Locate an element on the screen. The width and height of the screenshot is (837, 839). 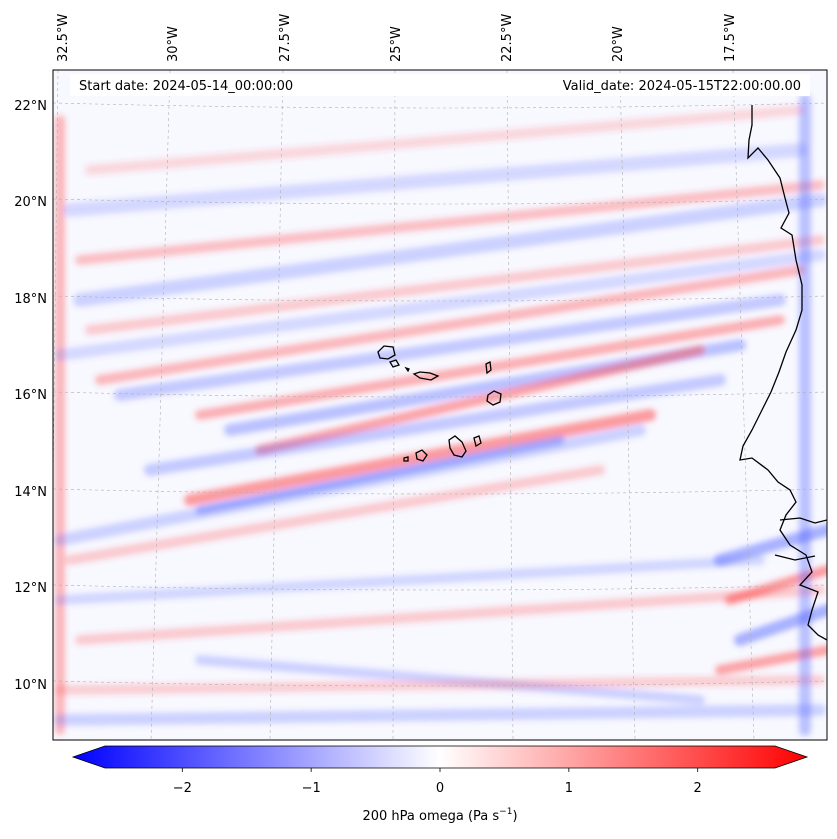
parallel-16n is located at coordinates (440, 394).